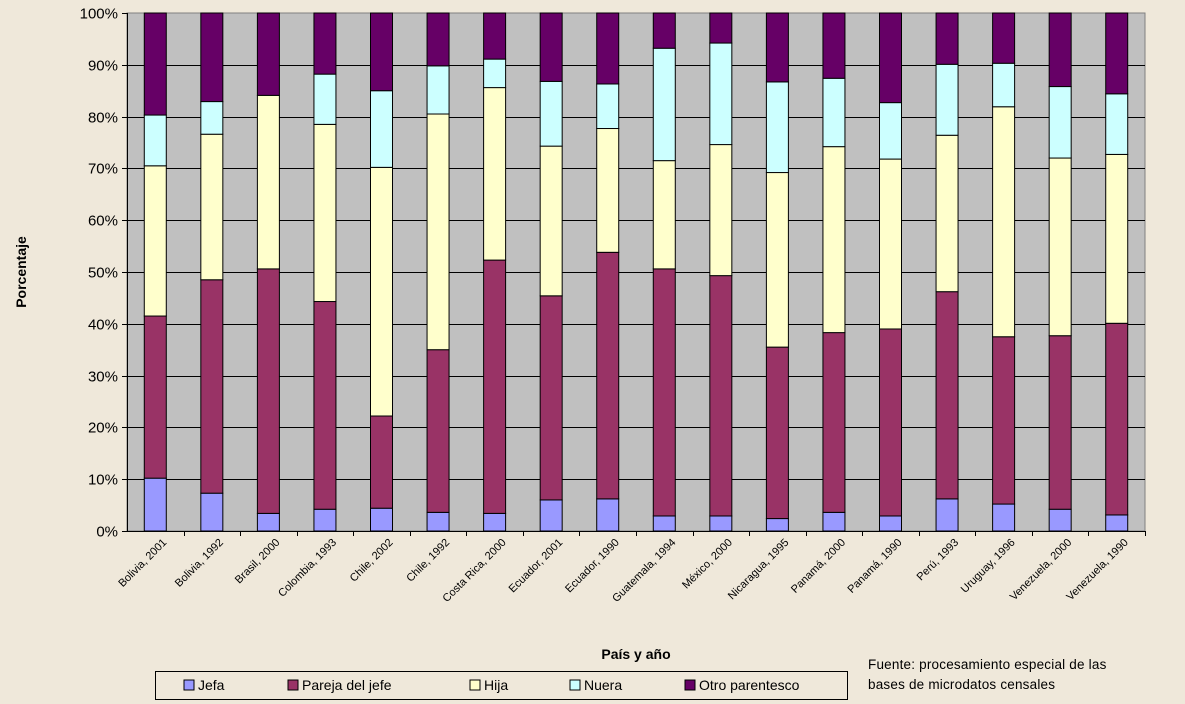 This screenshot has height=704, width=1185. I want to click on y-tick-label: 50%, so click(103, 273).